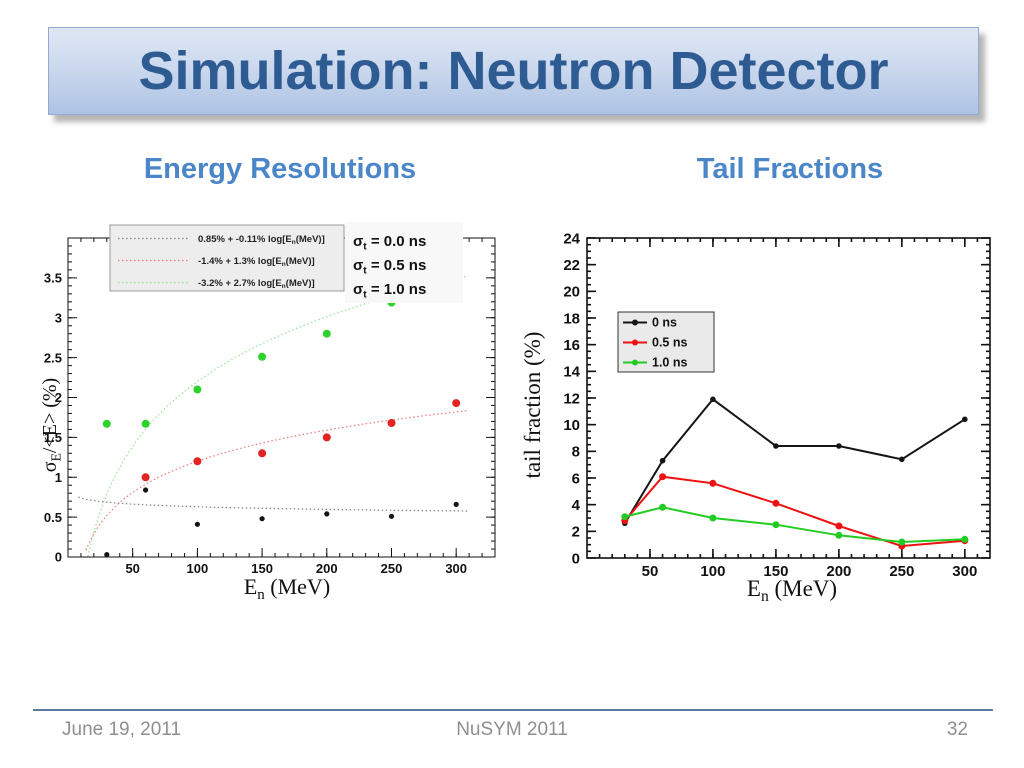  Describe the element at coordinates (287, 588) in the screenshot. I see `x-axis-title: En (MeV)` at that location.